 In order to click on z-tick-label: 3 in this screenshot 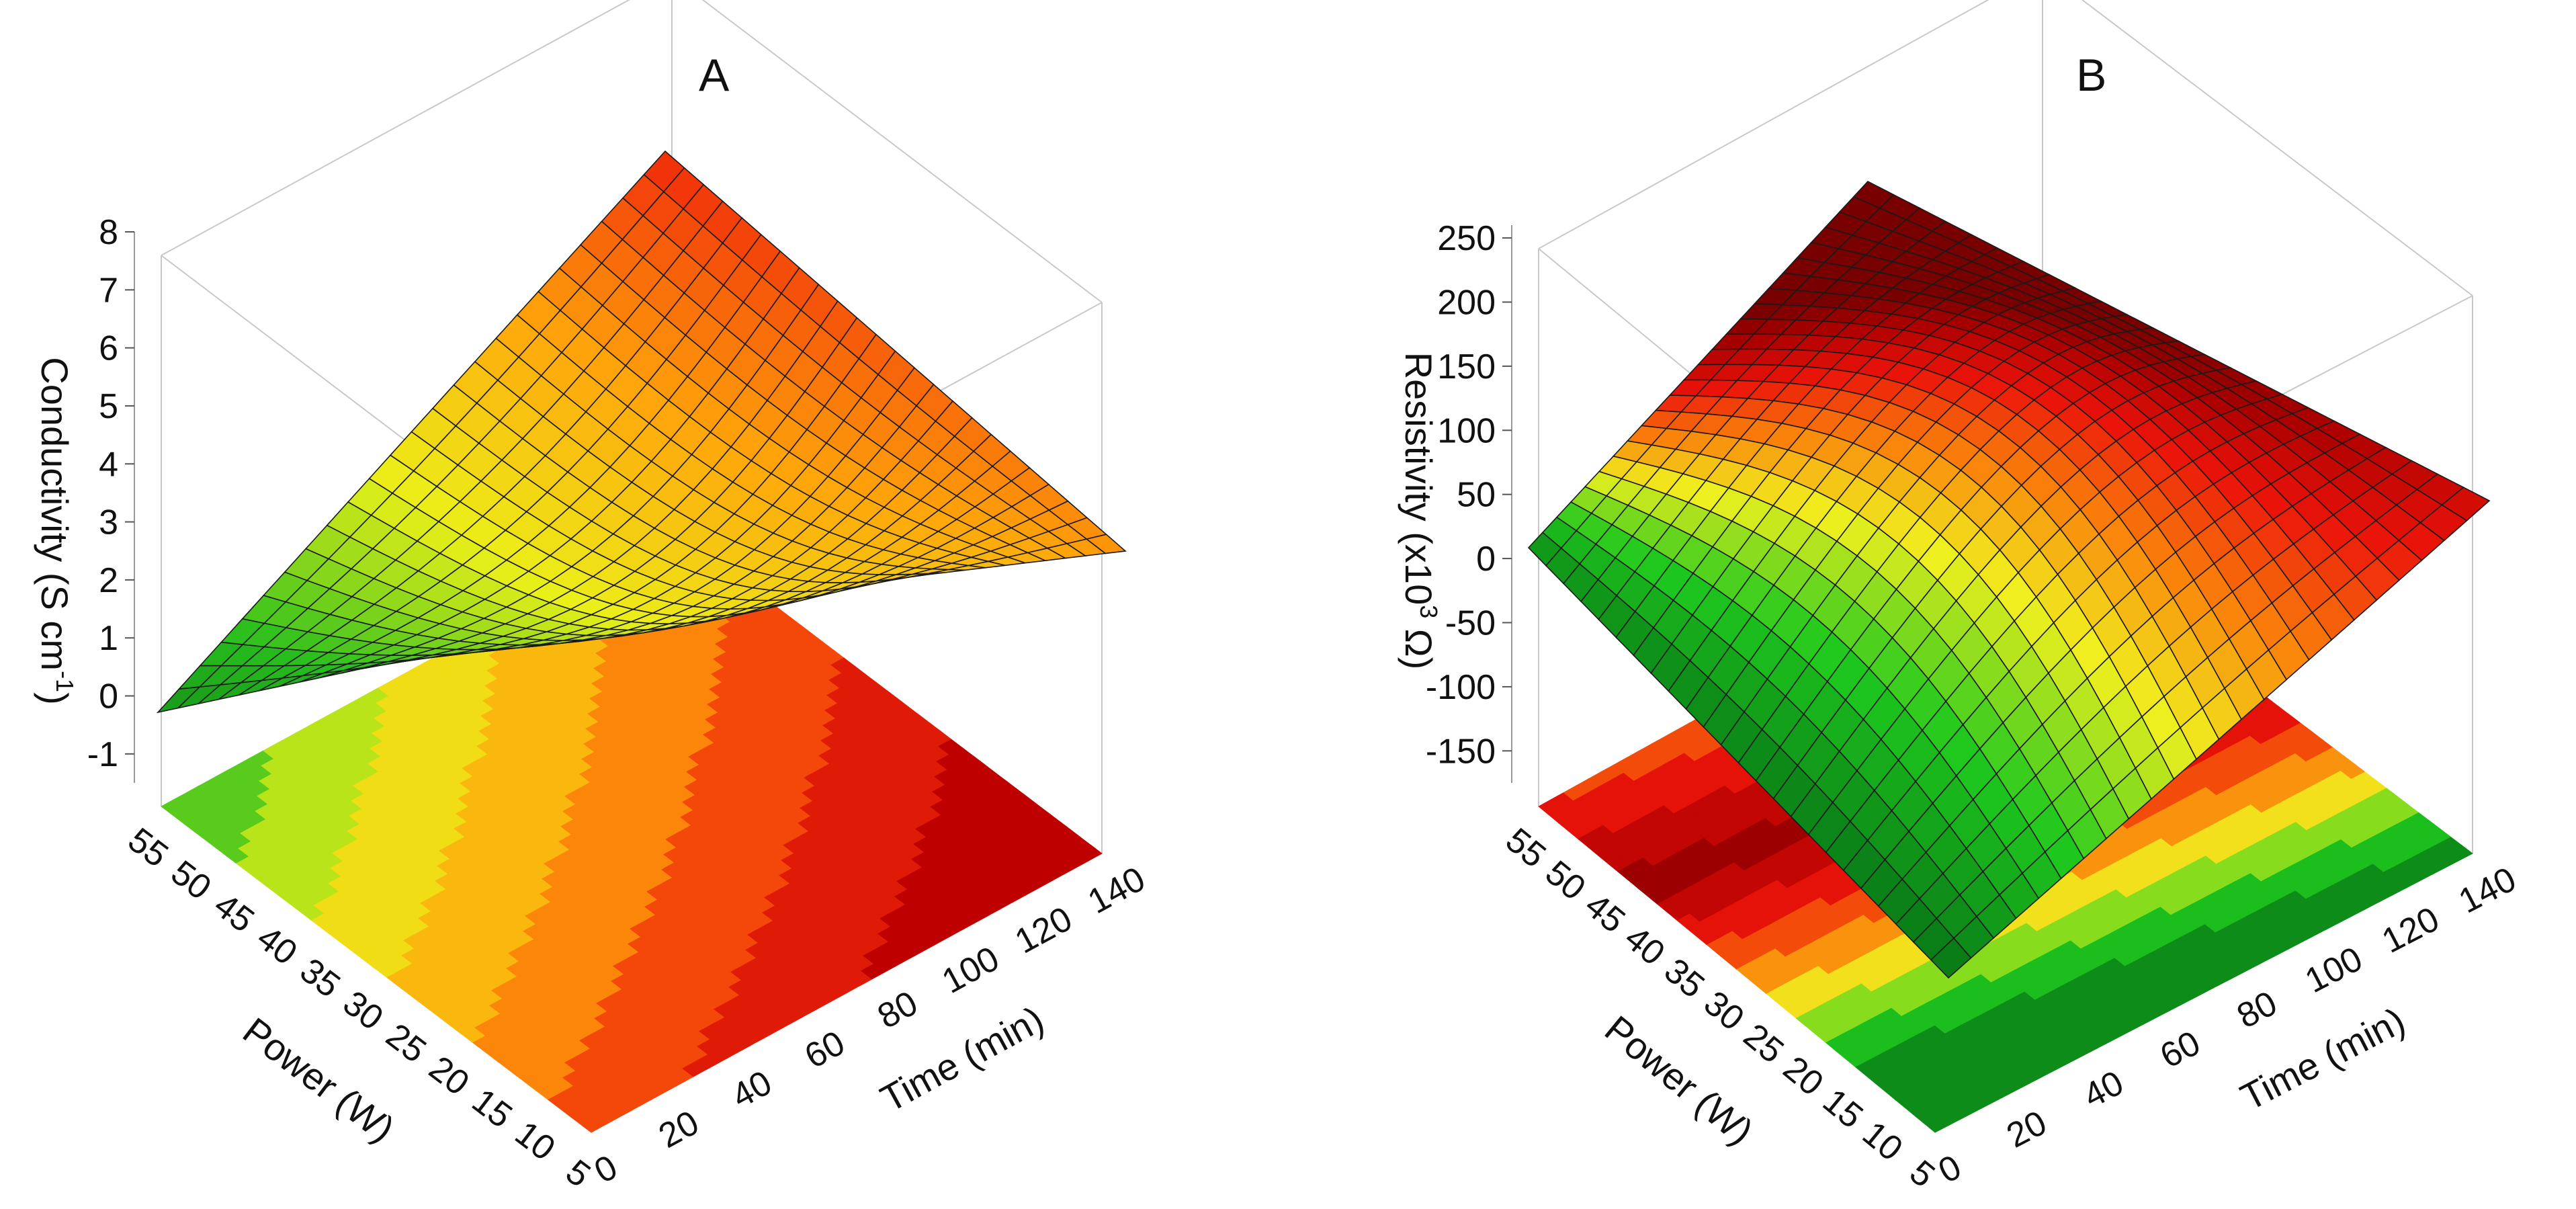, I will do `click(108, 522)`.